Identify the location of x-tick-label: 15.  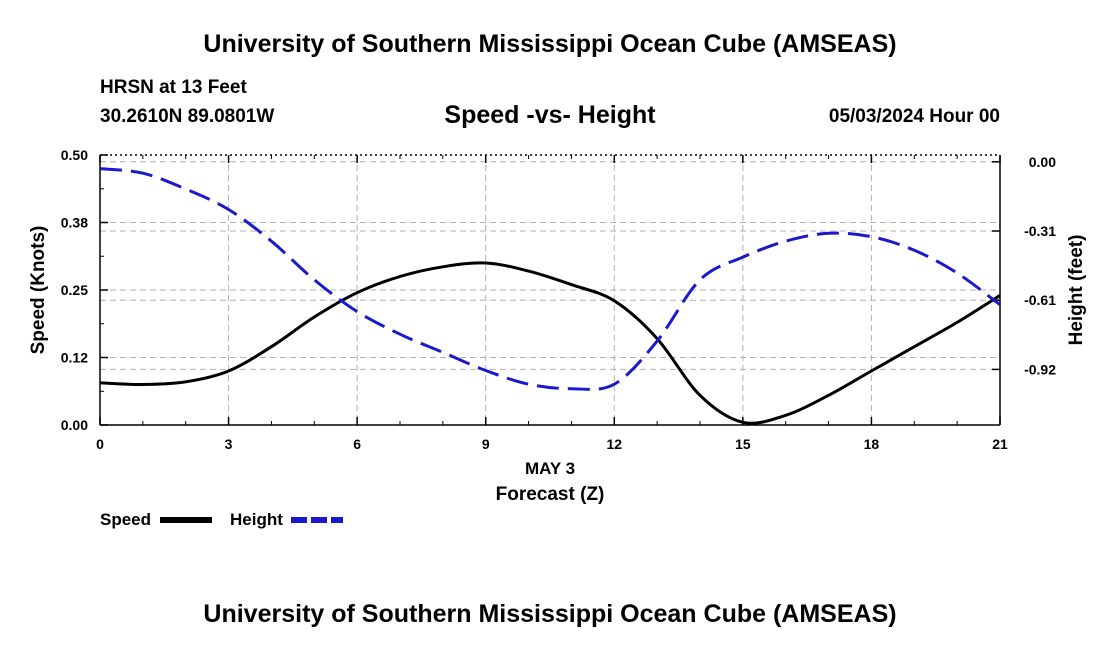
(743, 444).